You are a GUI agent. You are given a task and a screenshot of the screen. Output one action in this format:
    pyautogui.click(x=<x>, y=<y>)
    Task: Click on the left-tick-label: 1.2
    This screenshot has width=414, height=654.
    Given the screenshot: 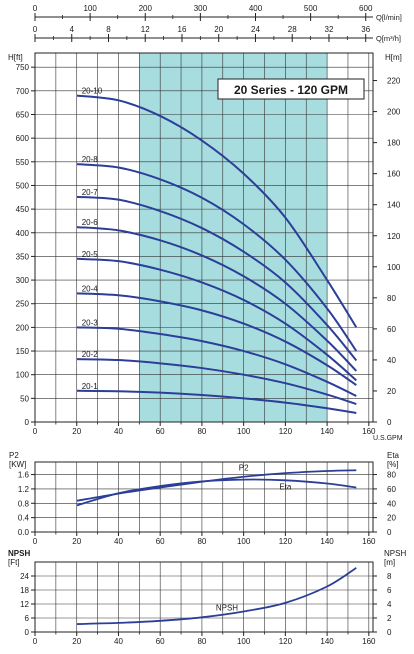 What is the action you would take?
    pyautogui.click(x=24, y=489)
    